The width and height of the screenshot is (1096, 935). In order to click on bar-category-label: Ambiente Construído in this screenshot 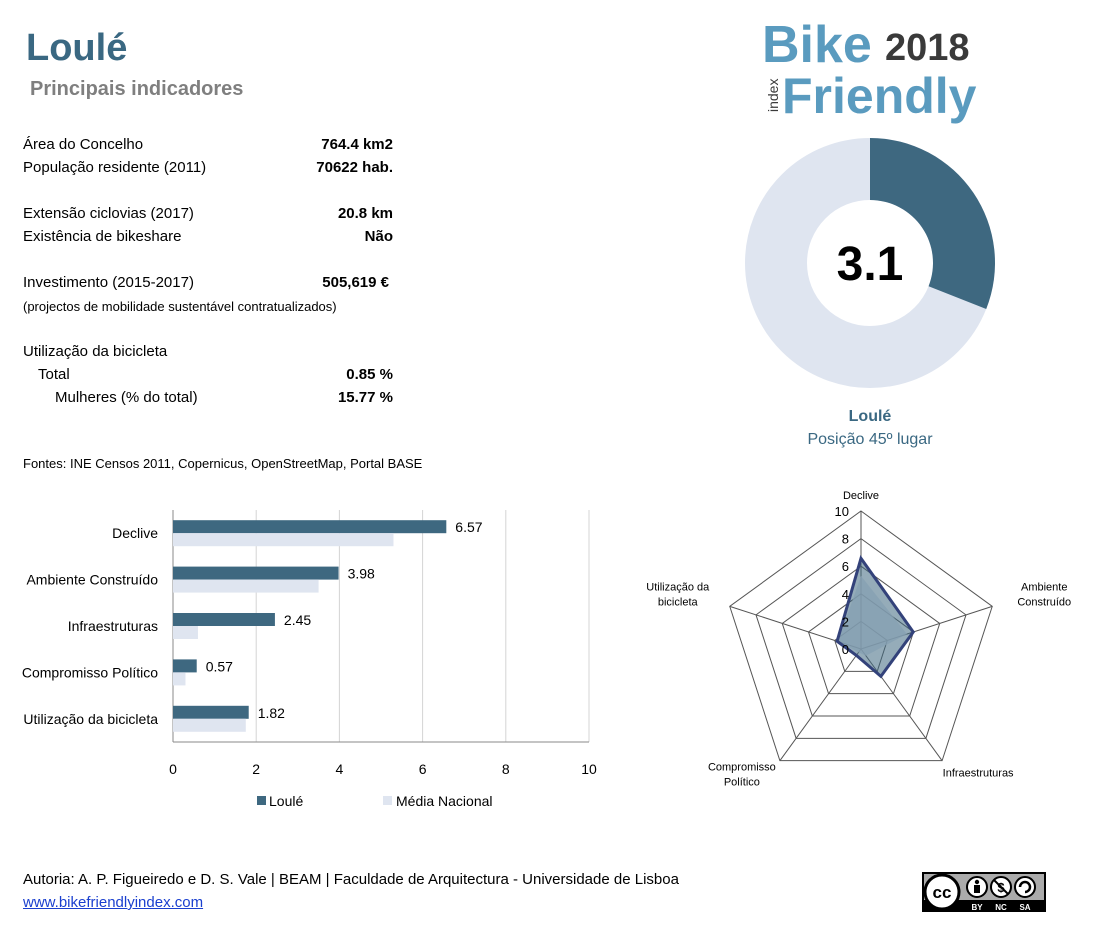, I will do `click(92, 580)`.